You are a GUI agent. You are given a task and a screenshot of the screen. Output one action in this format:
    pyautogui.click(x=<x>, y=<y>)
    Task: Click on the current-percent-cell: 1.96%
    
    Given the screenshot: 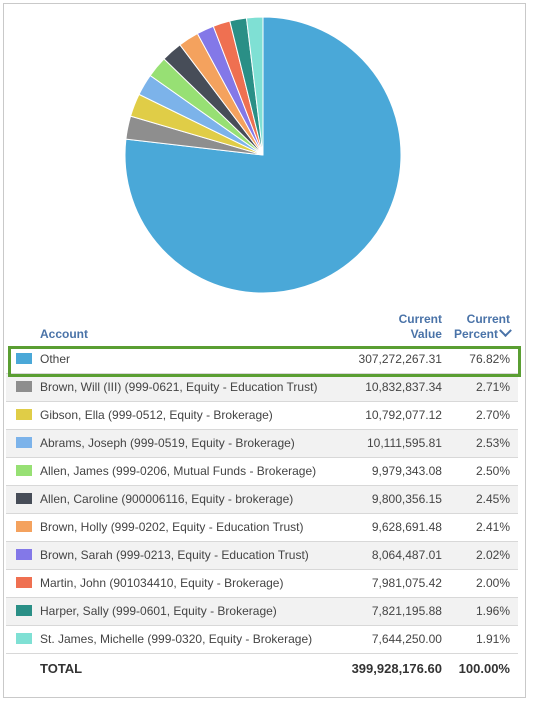 What is the action you would take?
    pyautogui.click(x=483, y=611)
    